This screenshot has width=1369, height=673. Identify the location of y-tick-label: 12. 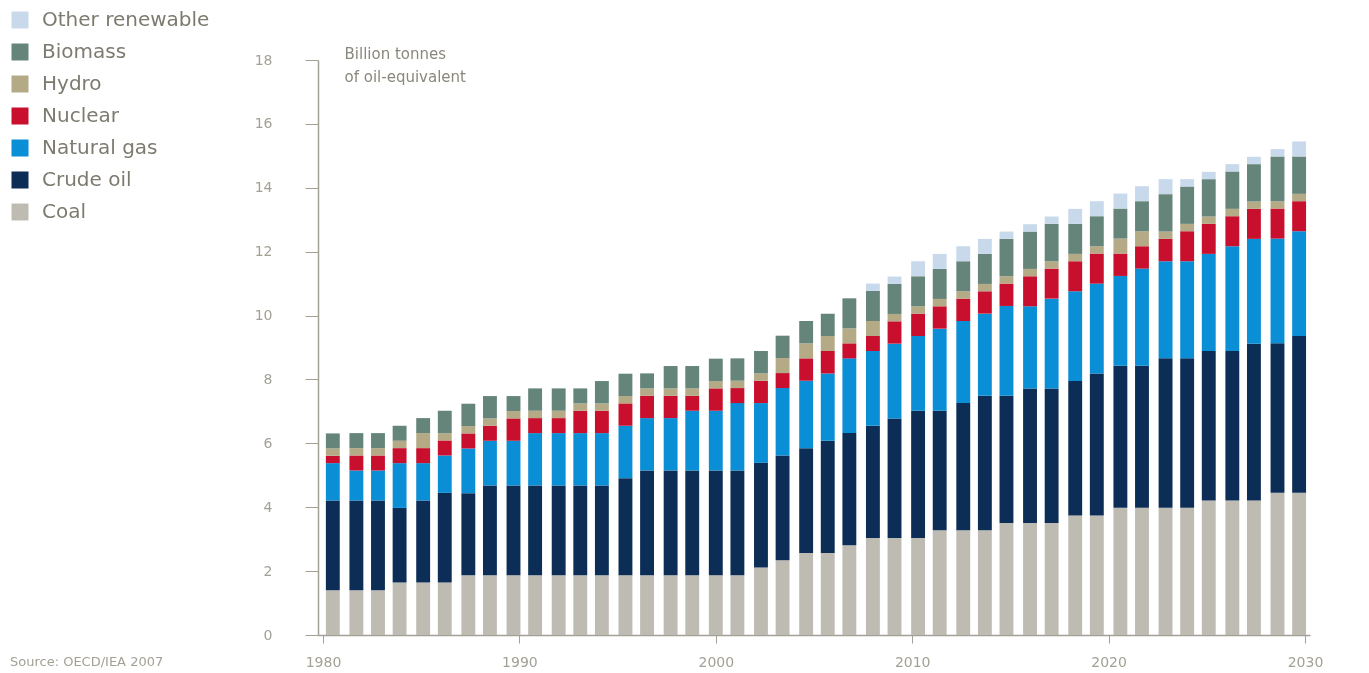
(263, 251).